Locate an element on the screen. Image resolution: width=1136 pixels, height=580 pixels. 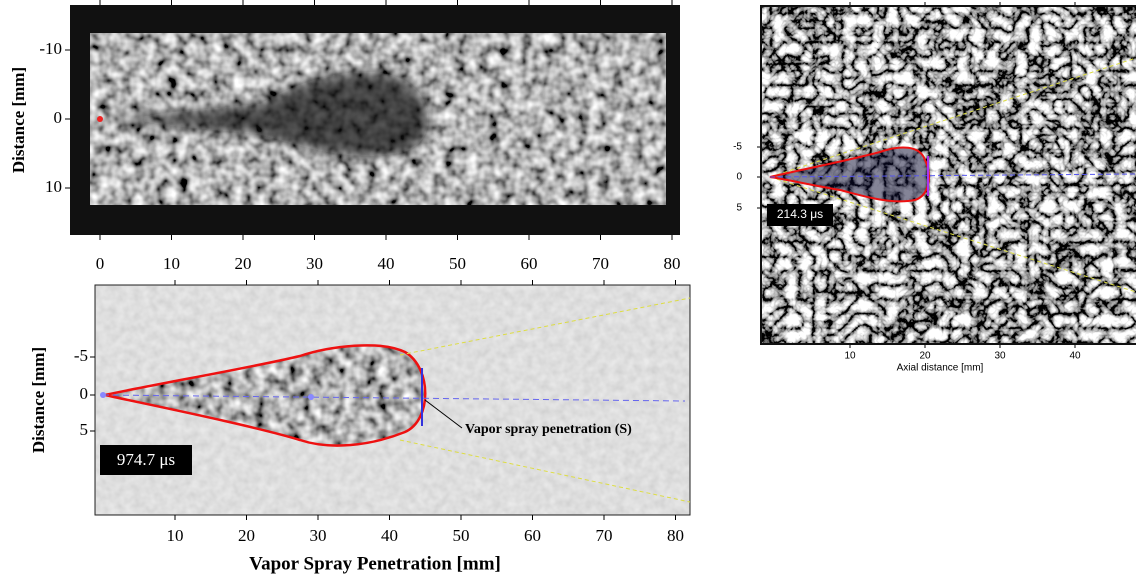
x-axis-label: Axial distance [mm] is located at coordinates (940, 368).